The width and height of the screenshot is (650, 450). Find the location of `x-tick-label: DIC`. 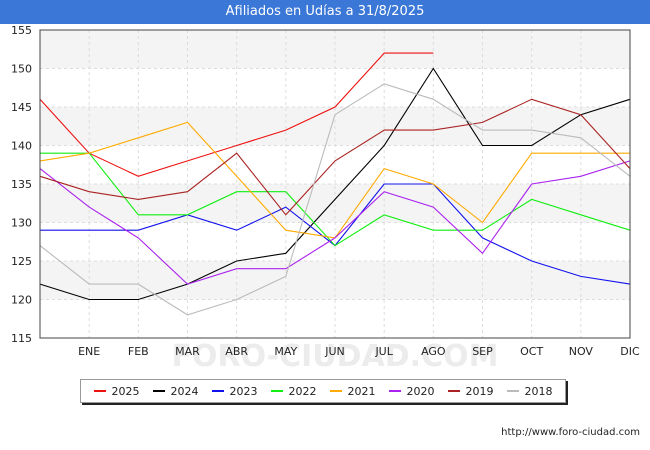

x-tick-label: DIC is located at coordinates (630, 351).